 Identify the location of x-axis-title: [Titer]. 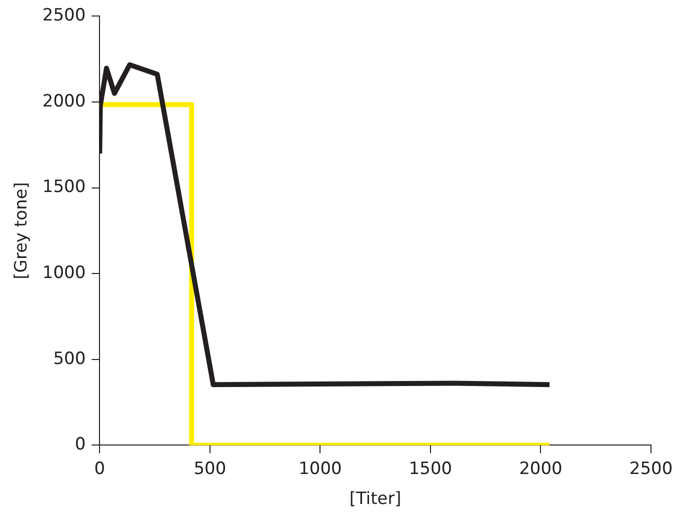
(375, 499).